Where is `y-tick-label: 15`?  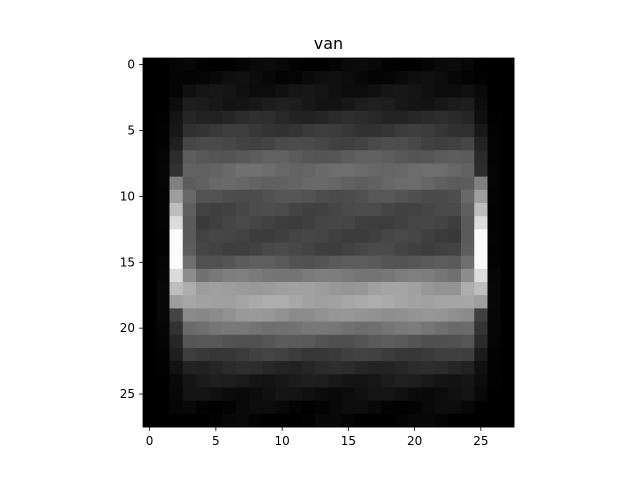
y-tick-label: 15 is located at coordinates (127, 262).